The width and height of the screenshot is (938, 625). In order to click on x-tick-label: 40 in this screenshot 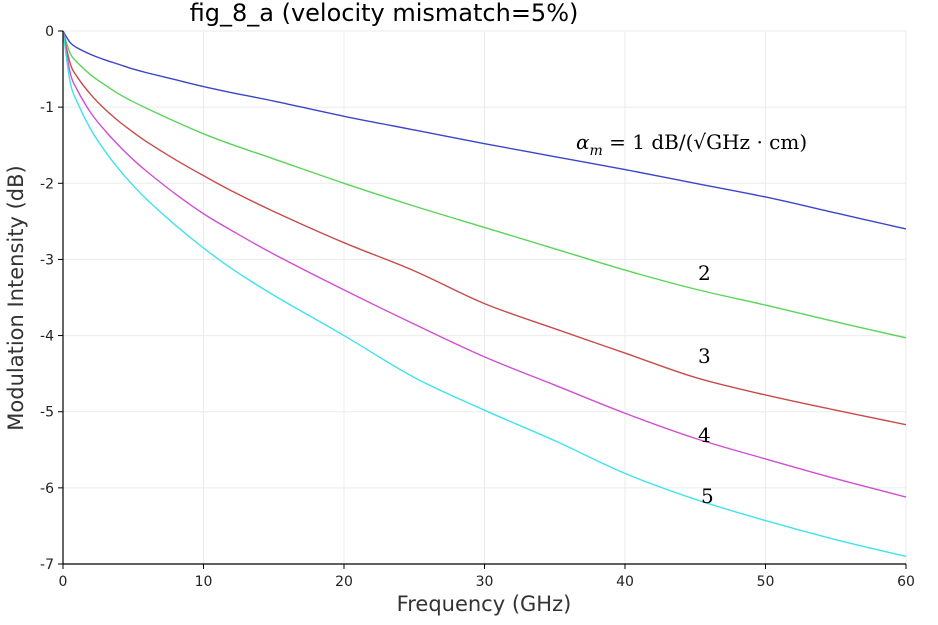, I will do `click(625, 582)`.